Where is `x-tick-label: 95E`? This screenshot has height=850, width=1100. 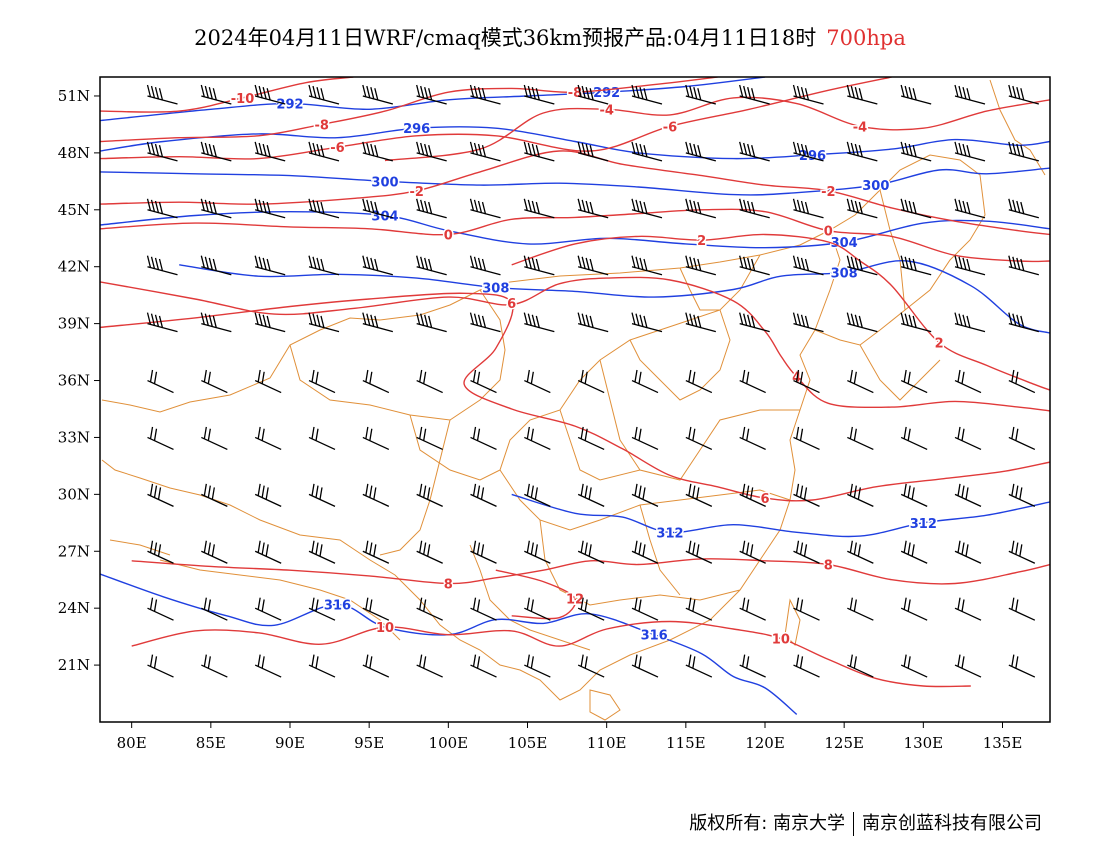 x-tick-label: 95E is located at coordinates (369, 743).